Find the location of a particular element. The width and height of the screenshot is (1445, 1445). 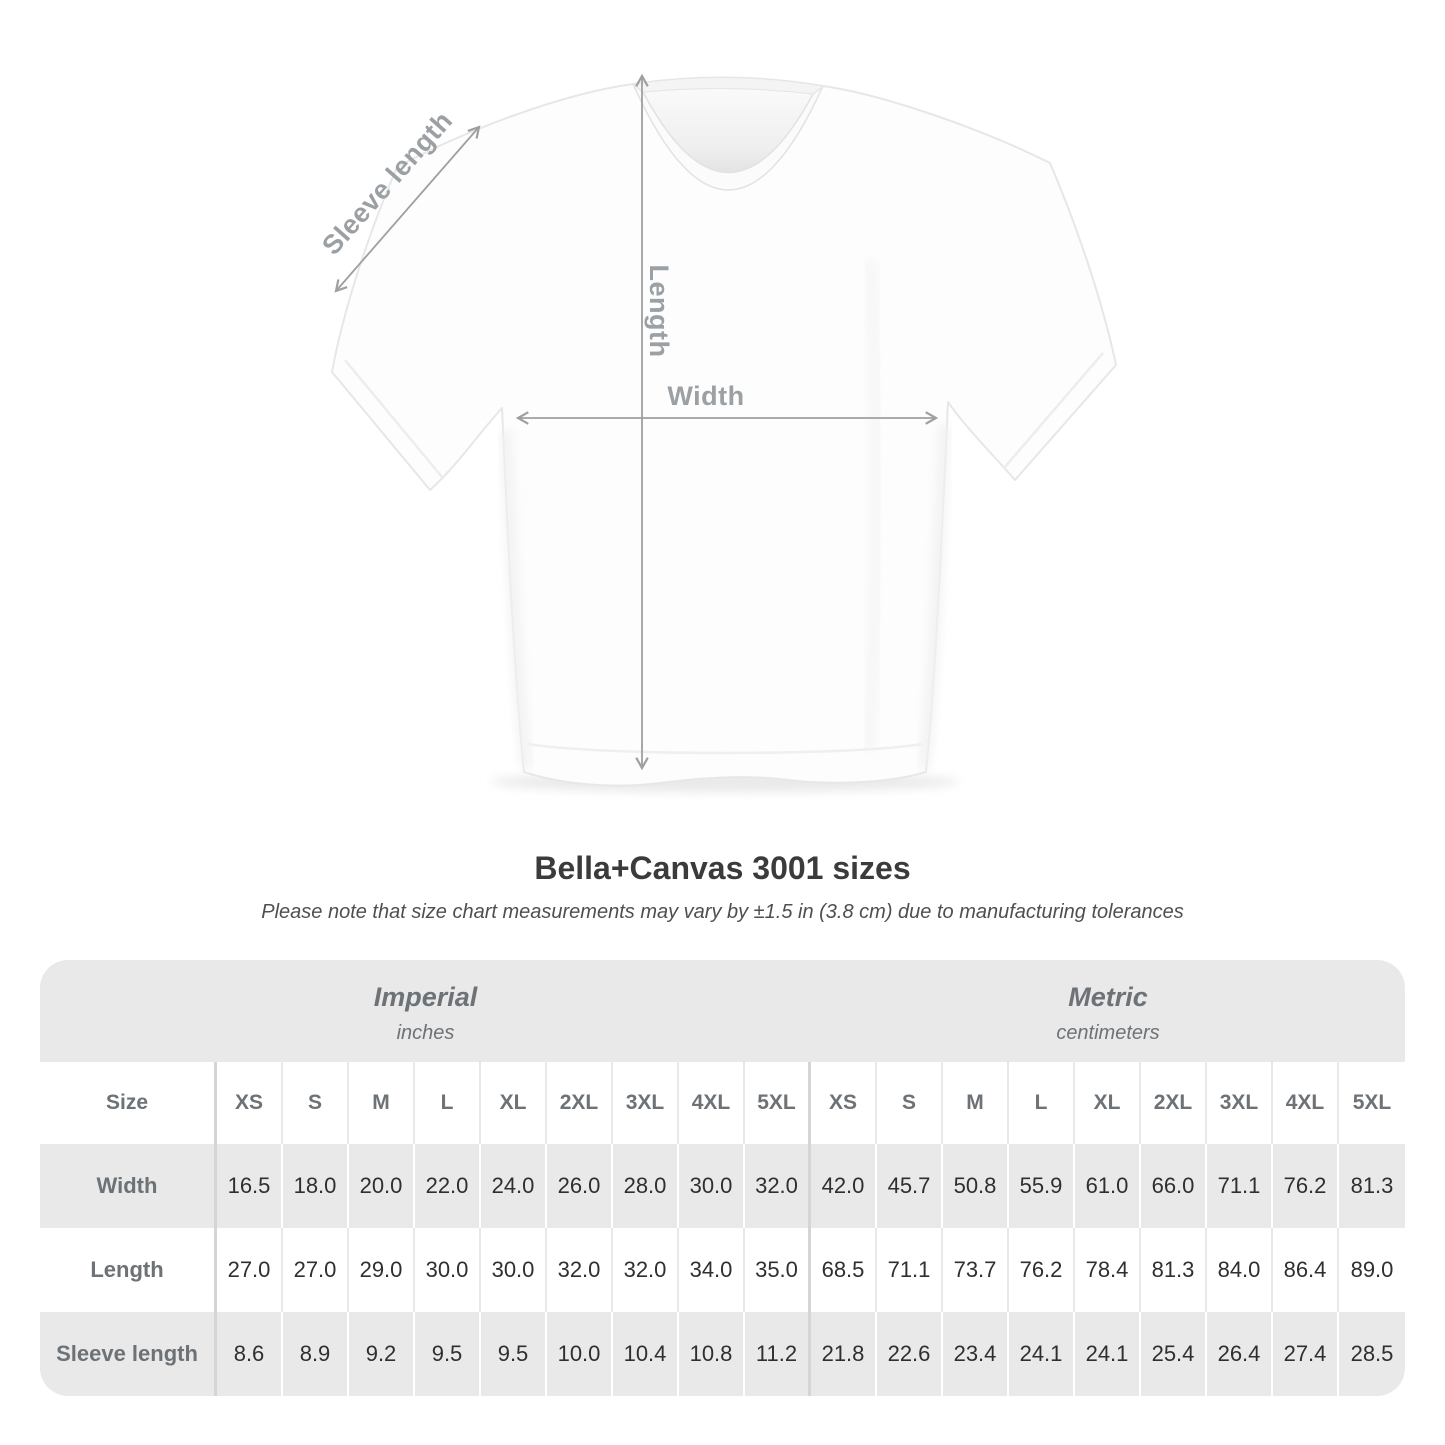

value-cell: 45.7 is located at coordinates (910, 1186).